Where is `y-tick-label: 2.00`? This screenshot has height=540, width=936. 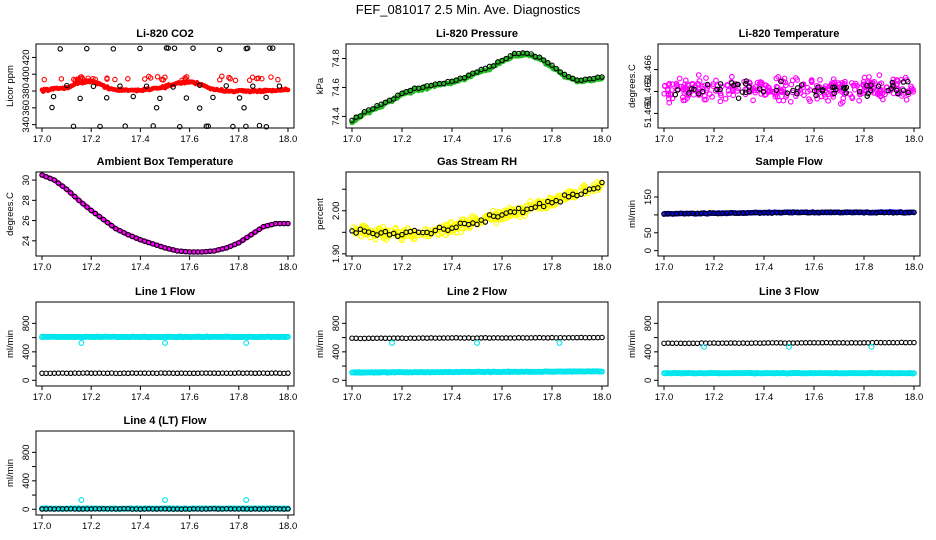 y-tick-label: 2.00 is located at coordinates (336, 211).